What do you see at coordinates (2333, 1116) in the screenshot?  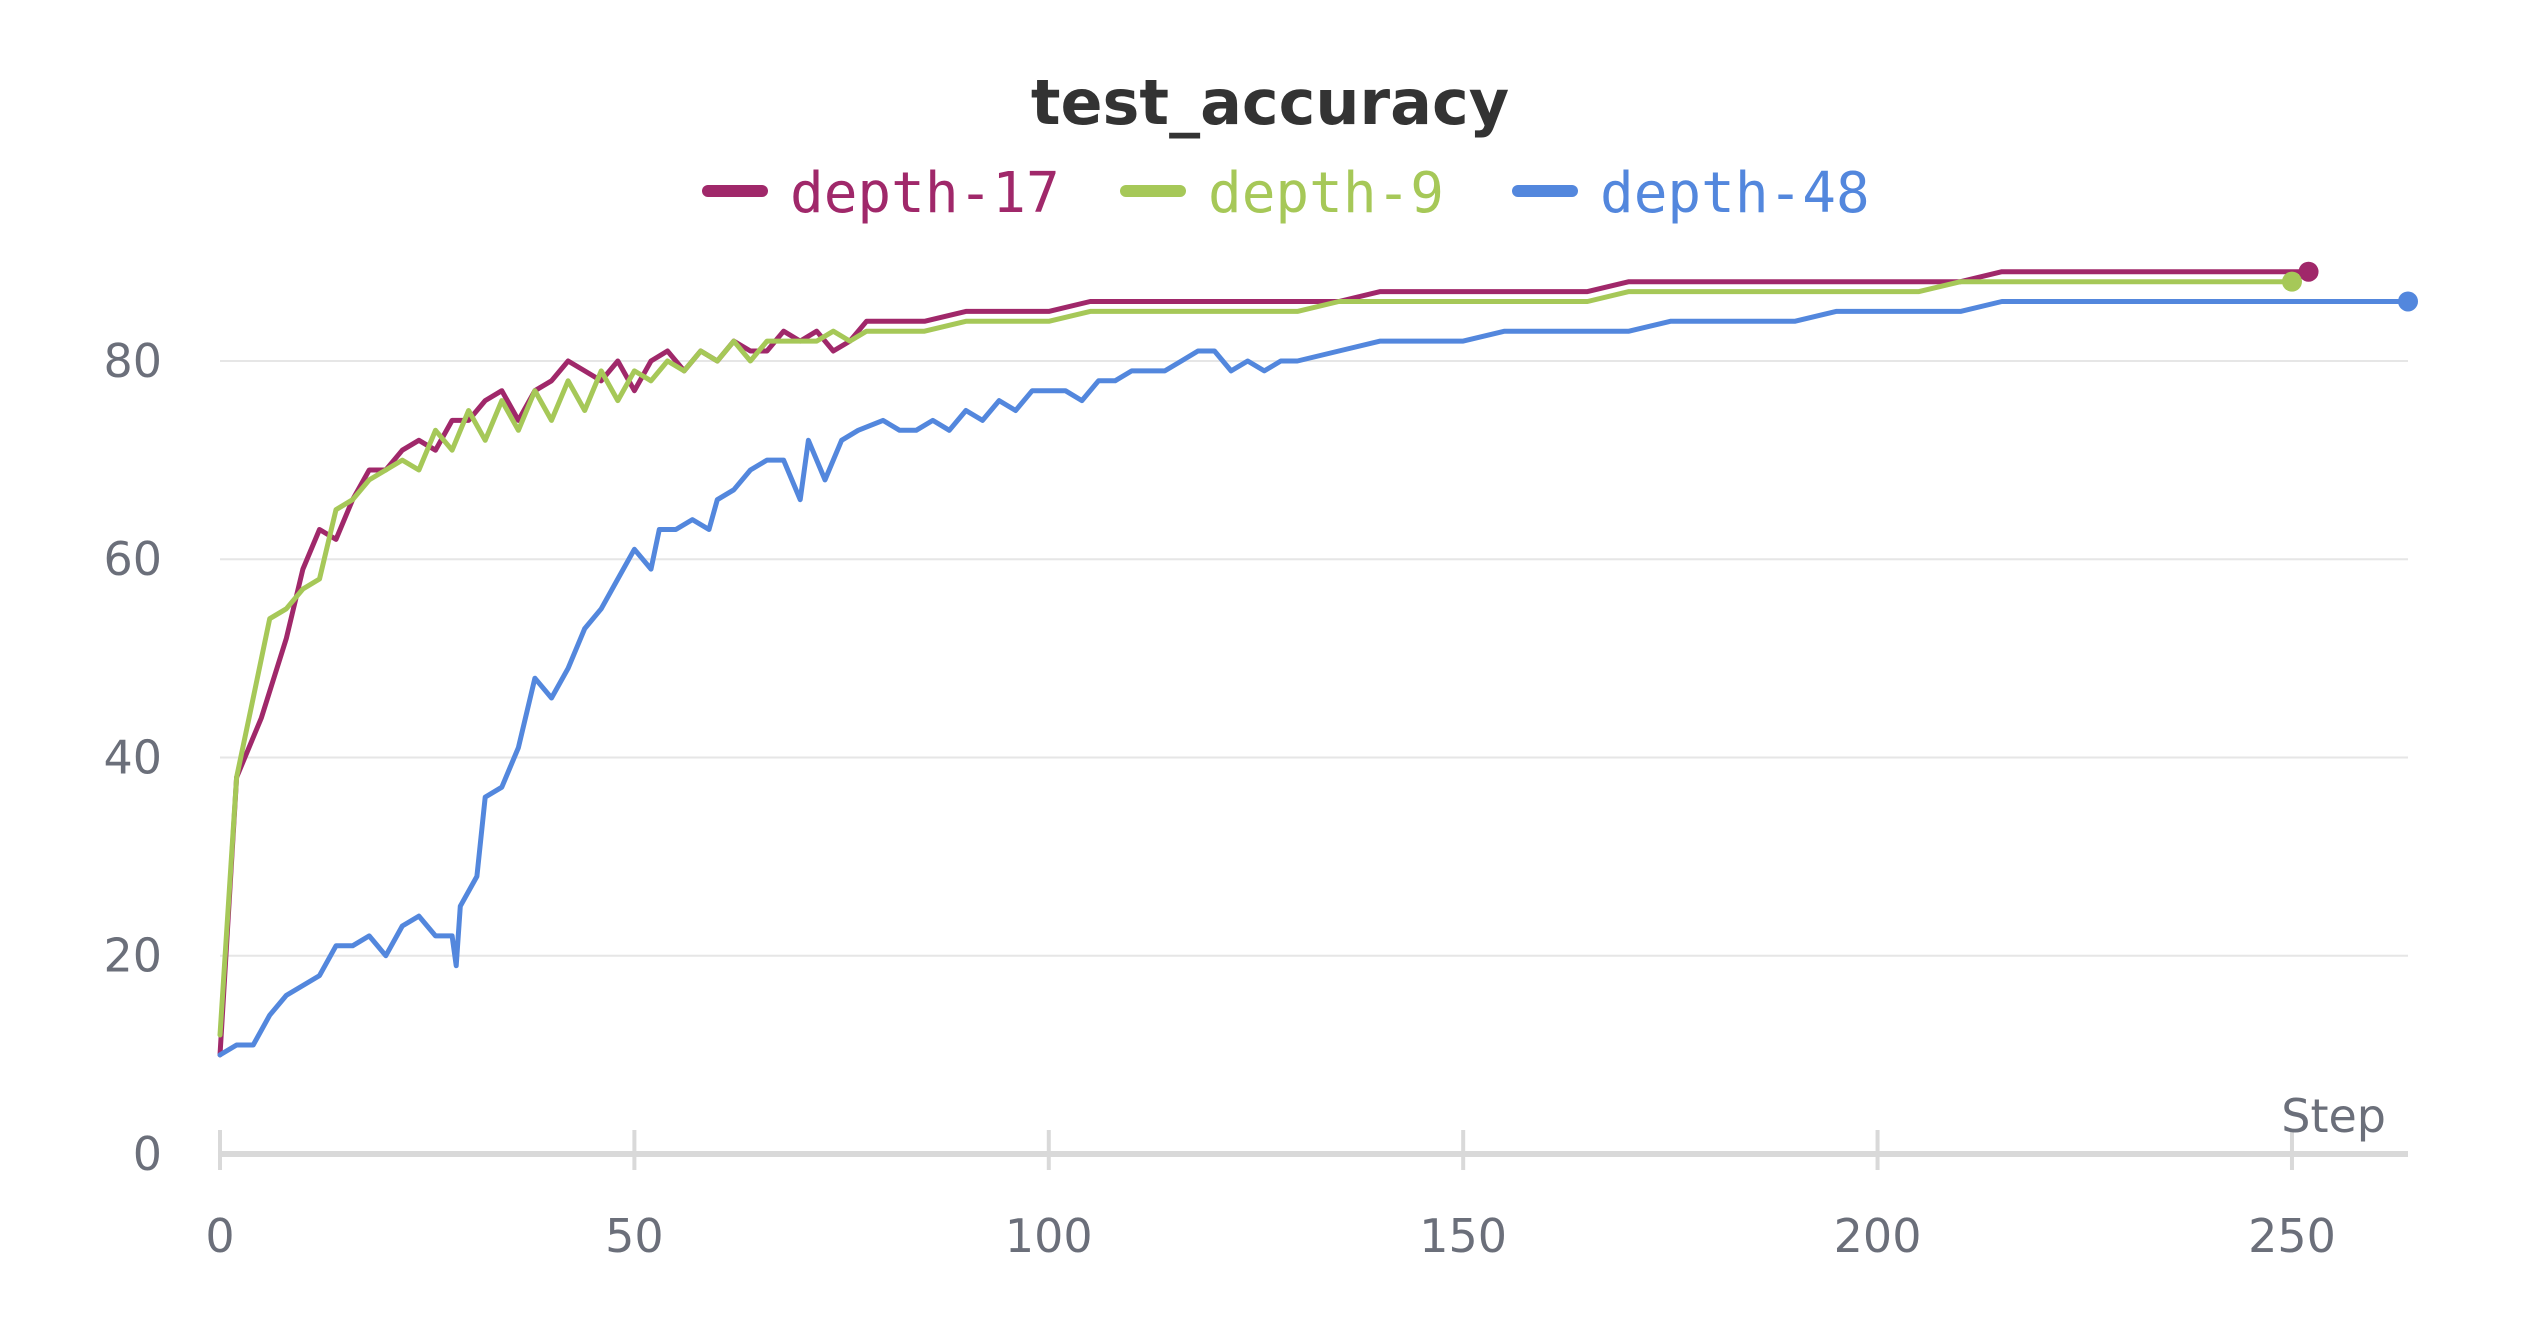 I see `x-axis-title: Step` at bounding box center [2333, 1116].